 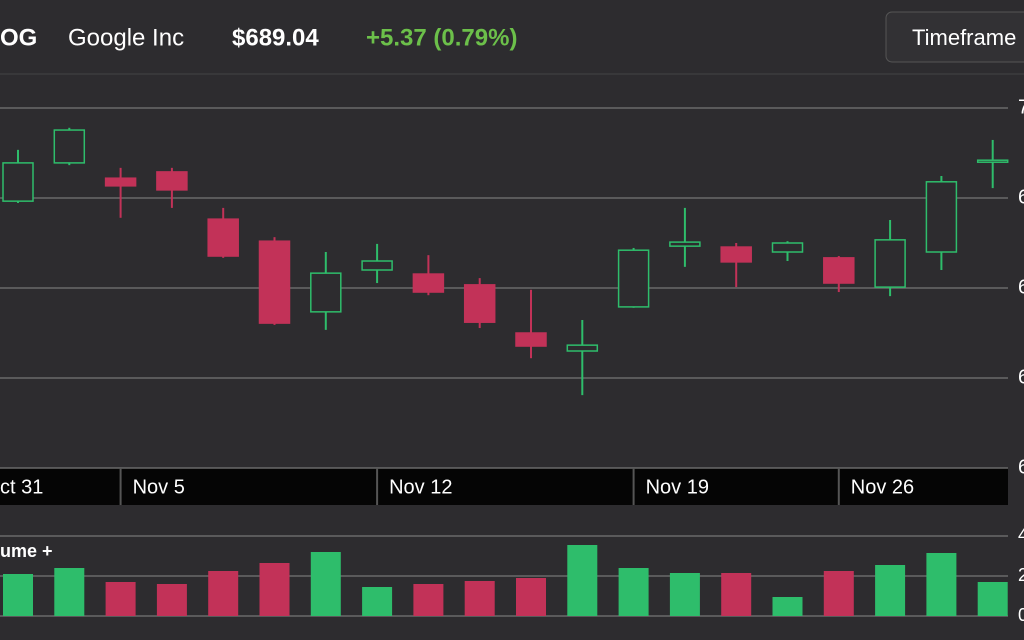 I want to click on y-tick-label: 620, so click(x=1021, y=467).